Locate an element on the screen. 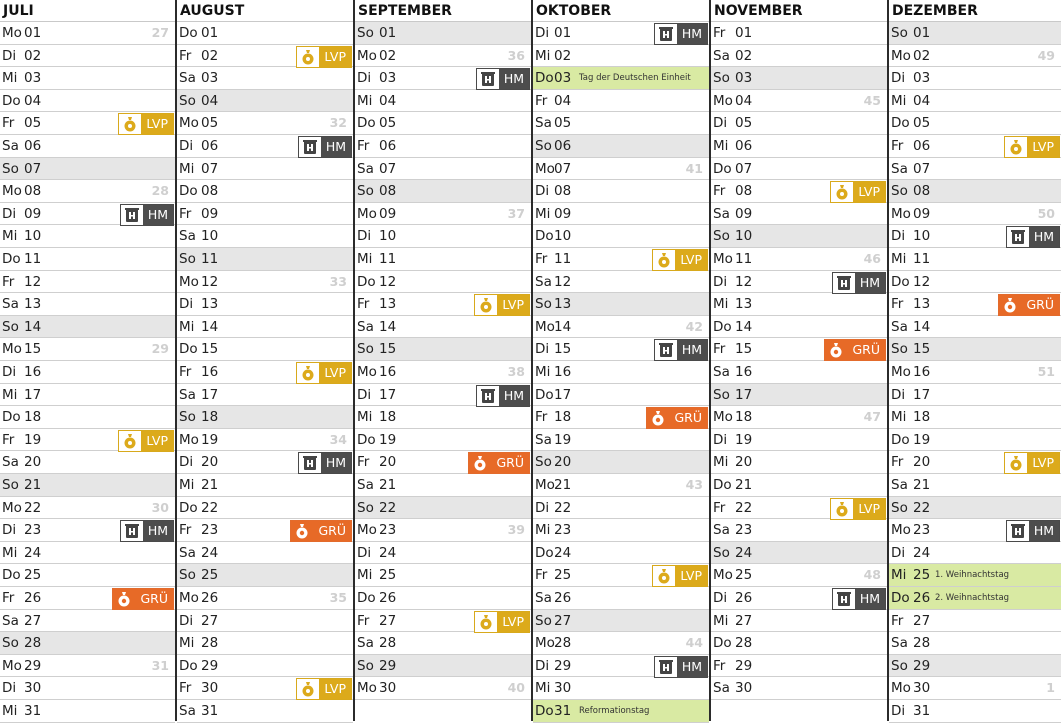  day-row: Do 03 Tag der Deutschen Einheit is located at coordinates (621, 78).